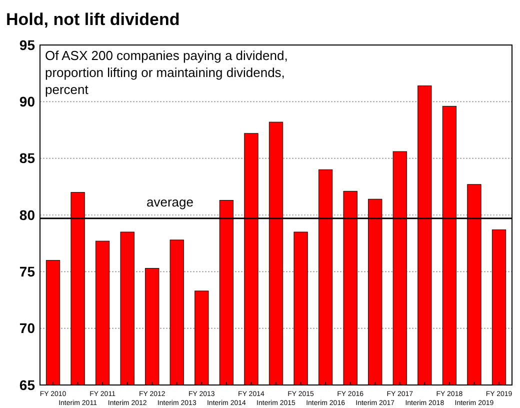  I want to click on y-tick-label: 80, so click(27, 214).